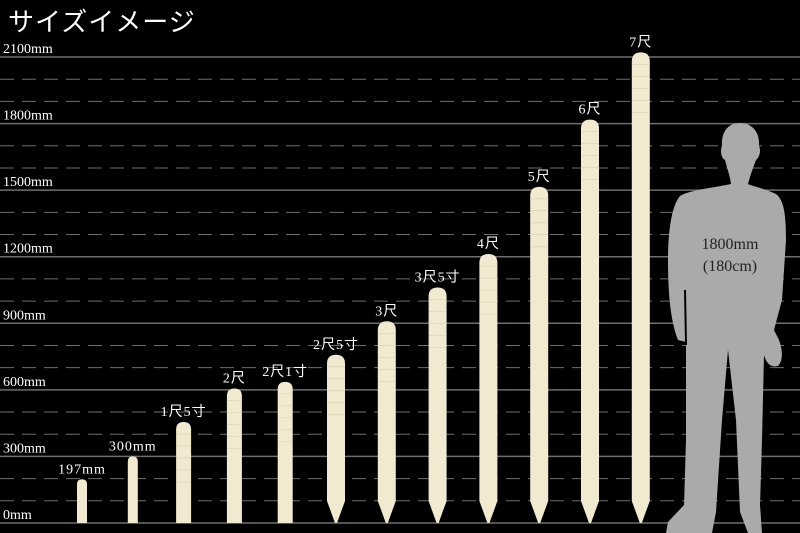 The image size is (800, 533). I want to click on bar-label: 2尺1寸, so click(285, 372).